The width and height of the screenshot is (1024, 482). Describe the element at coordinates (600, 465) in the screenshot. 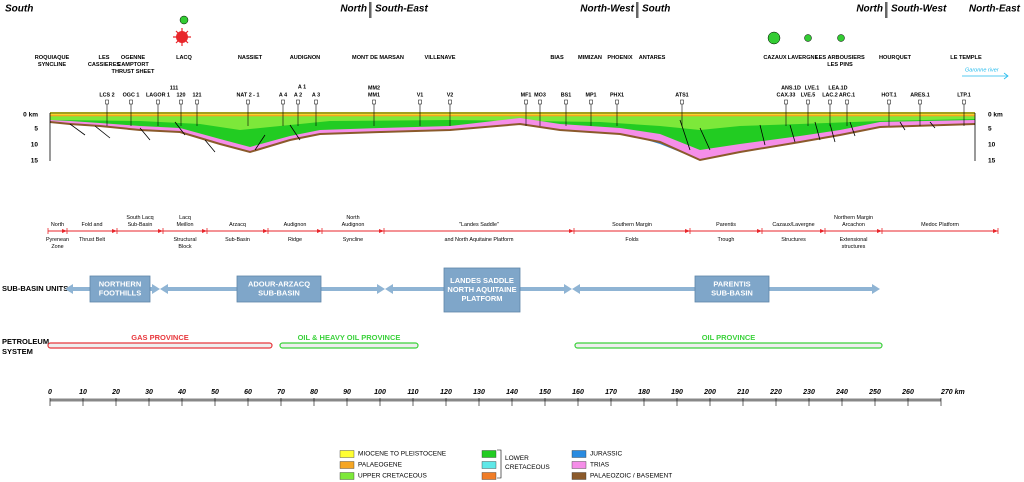

I see `legend-label: TRIAS` at that location.